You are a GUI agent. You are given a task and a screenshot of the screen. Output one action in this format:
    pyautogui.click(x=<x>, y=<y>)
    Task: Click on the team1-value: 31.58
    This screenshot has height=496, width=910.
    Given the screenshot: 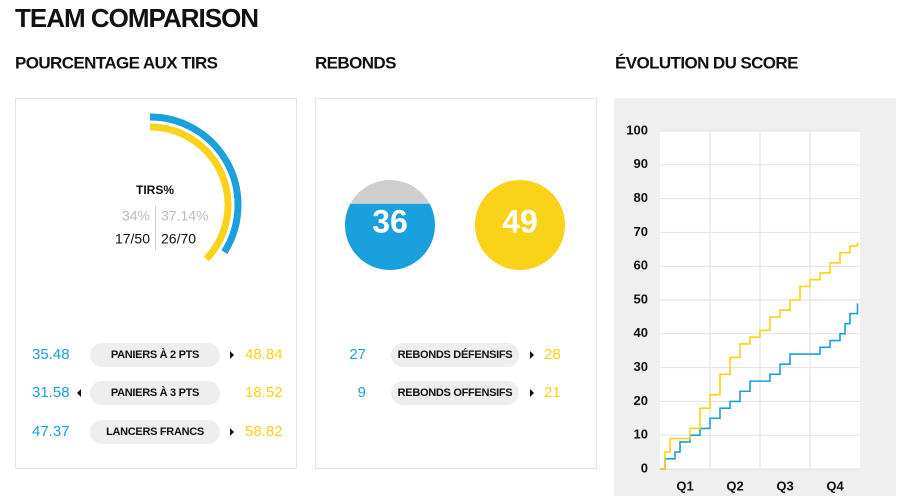 What is the action you would take?
    pyautogui.click(x=51, y=392)
    